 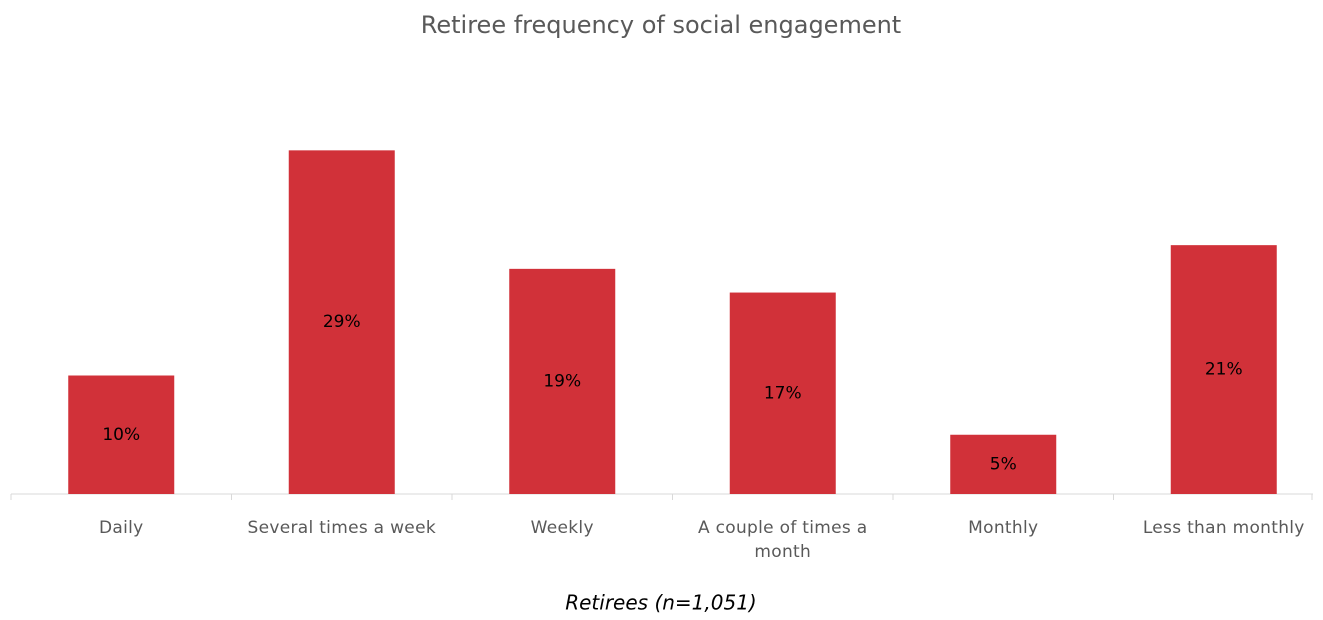 What do you see at coordinates (1003, 528) in the screenshot?
I see `x-tick-label: Monthly` at bounding box center [1003, 528].